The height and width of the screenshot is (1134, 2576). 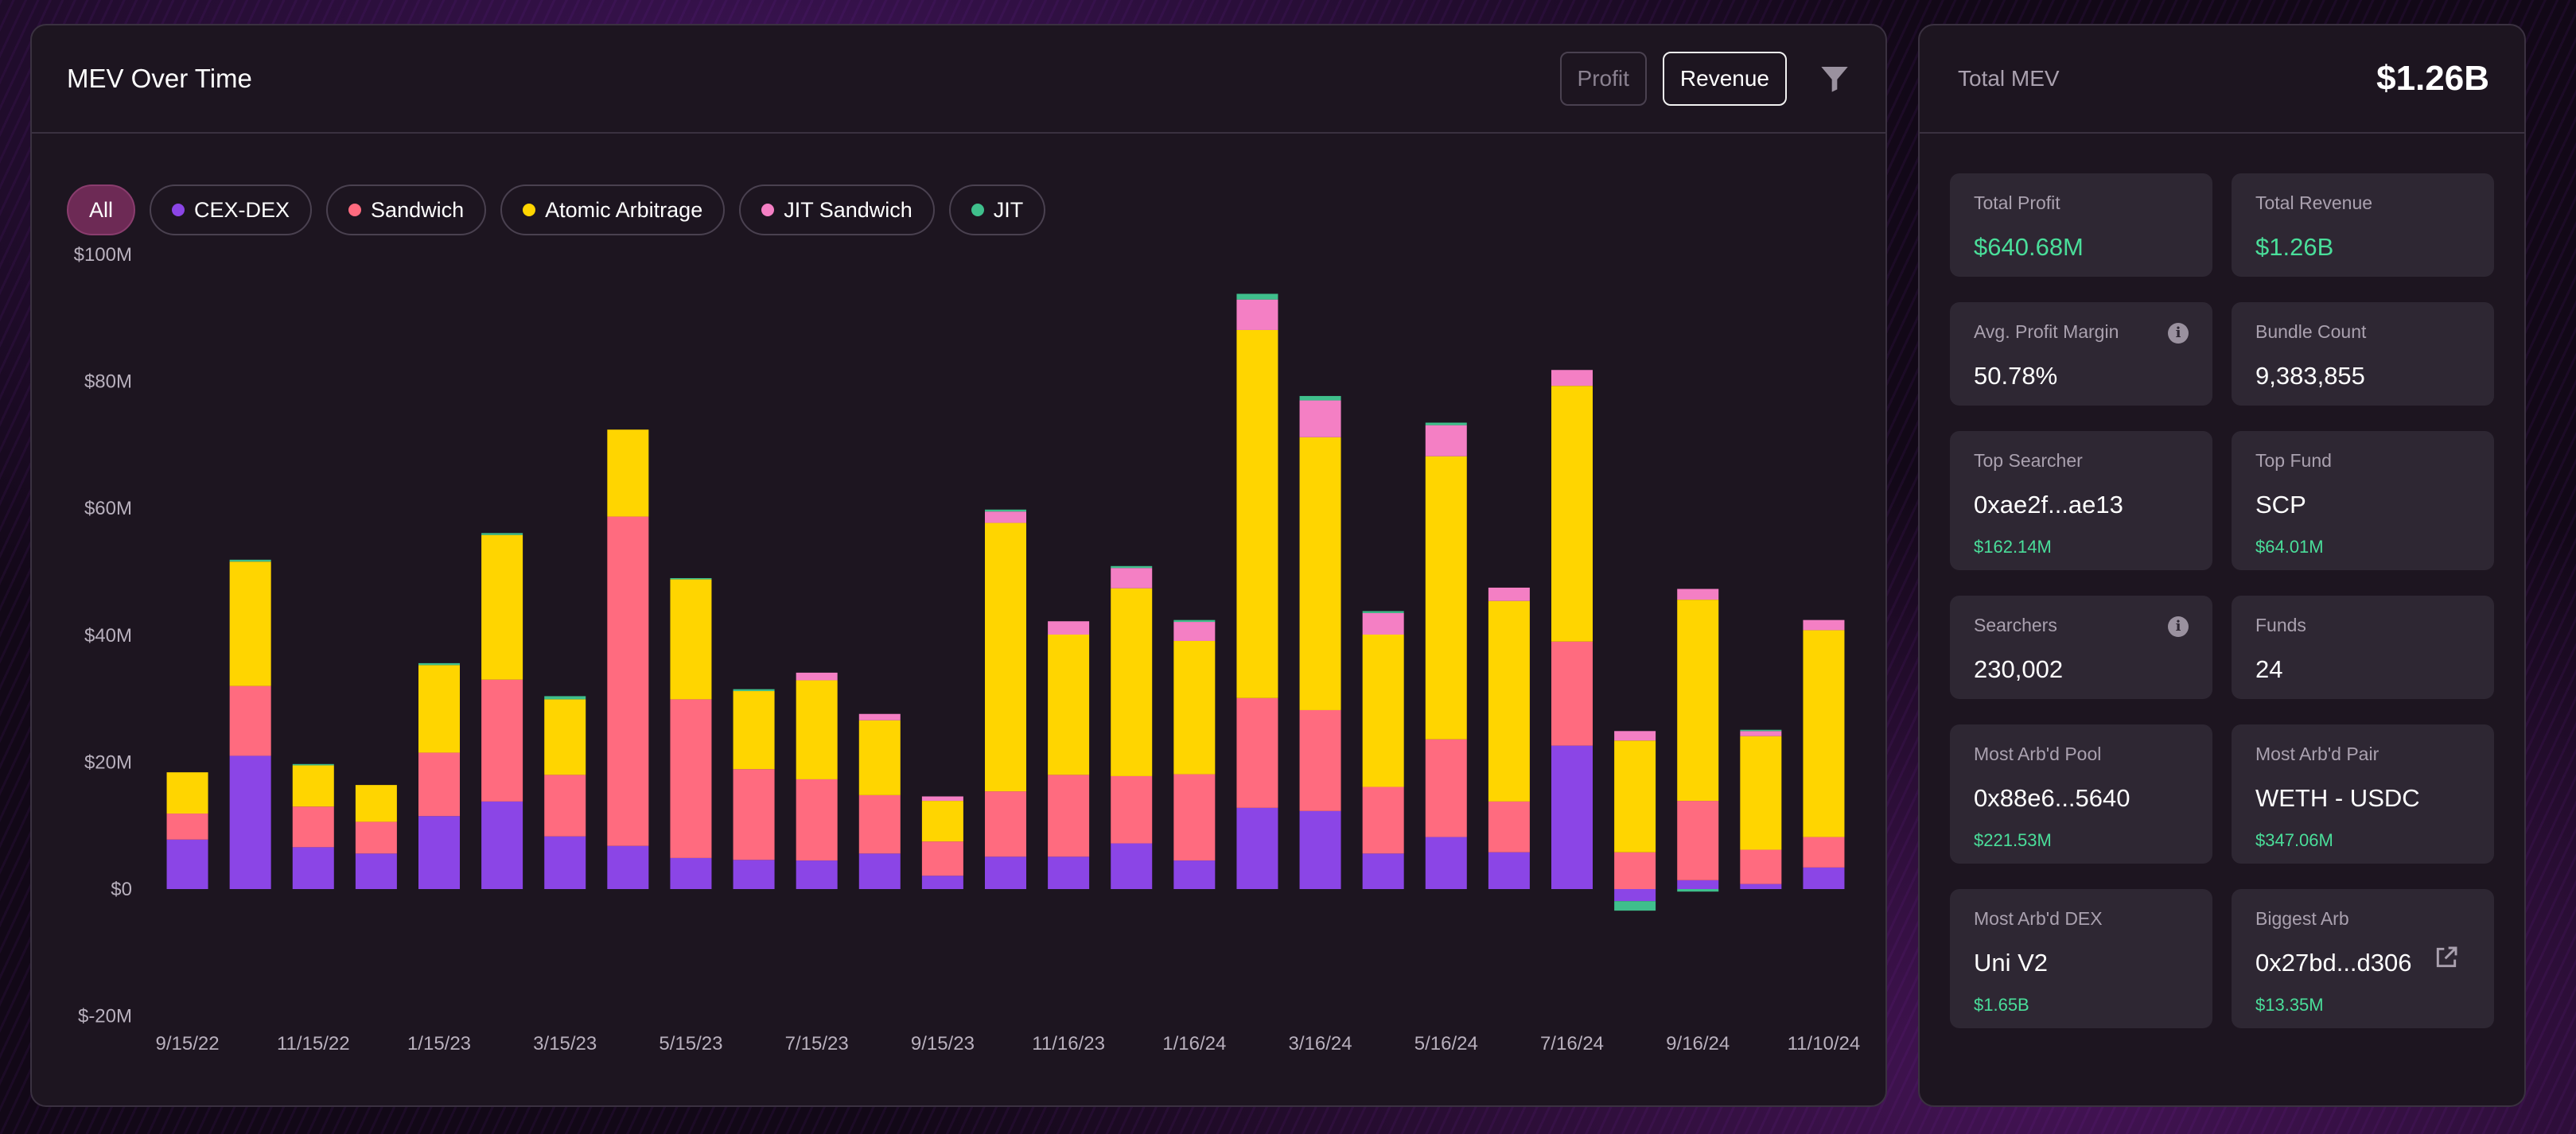 What do you see at coordinates (837, 210) in the screenshot?
I see `filter-pill-jit-sandwich: JIT Sandwich` at bounding box center [837, 210].